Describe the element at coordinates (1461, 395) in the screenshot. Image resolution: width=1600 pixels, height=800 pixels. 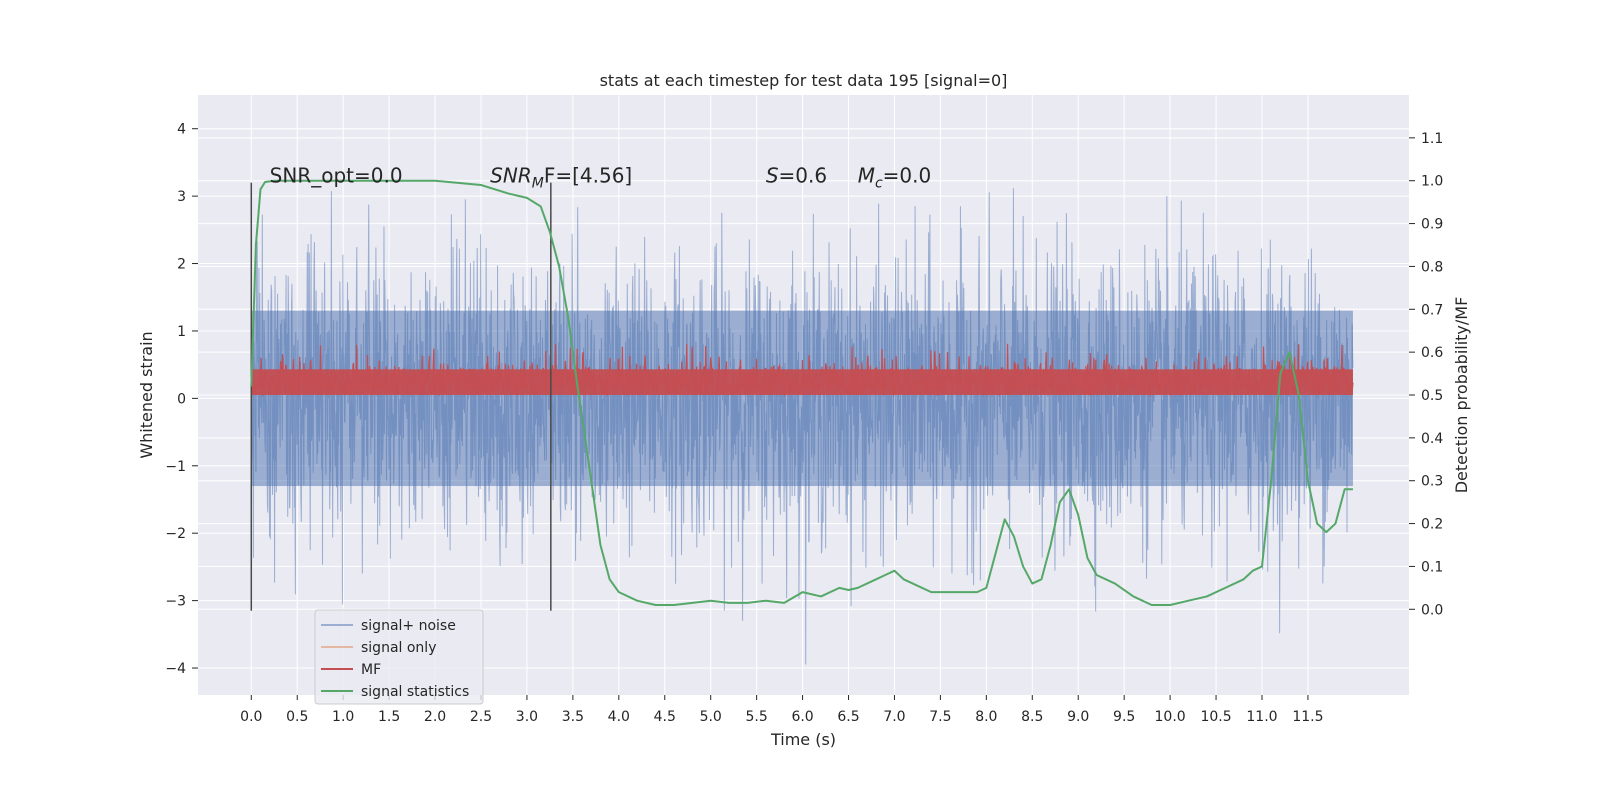
I see `y-right-axis-label: Detection probability/MF` at that location.